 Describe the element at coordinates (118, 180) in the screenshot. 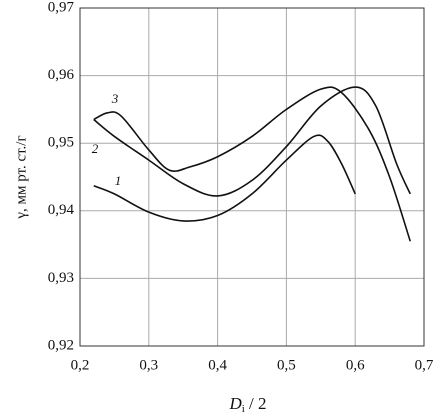

I see `curve-label: 1` at that location.